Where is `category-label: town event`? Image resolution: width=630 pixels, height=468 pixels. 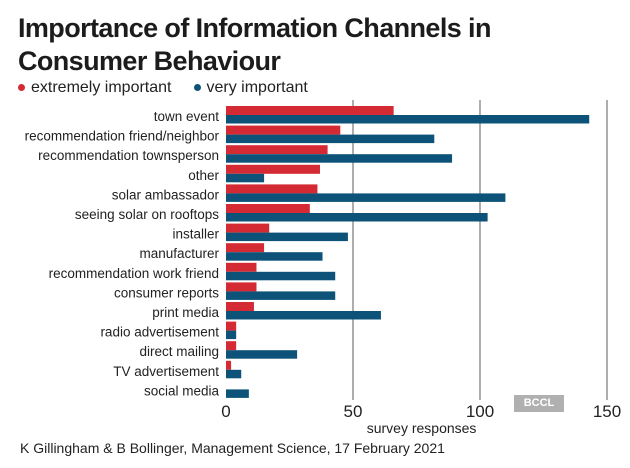
category-label: town event is located at coordinates (187, 116).